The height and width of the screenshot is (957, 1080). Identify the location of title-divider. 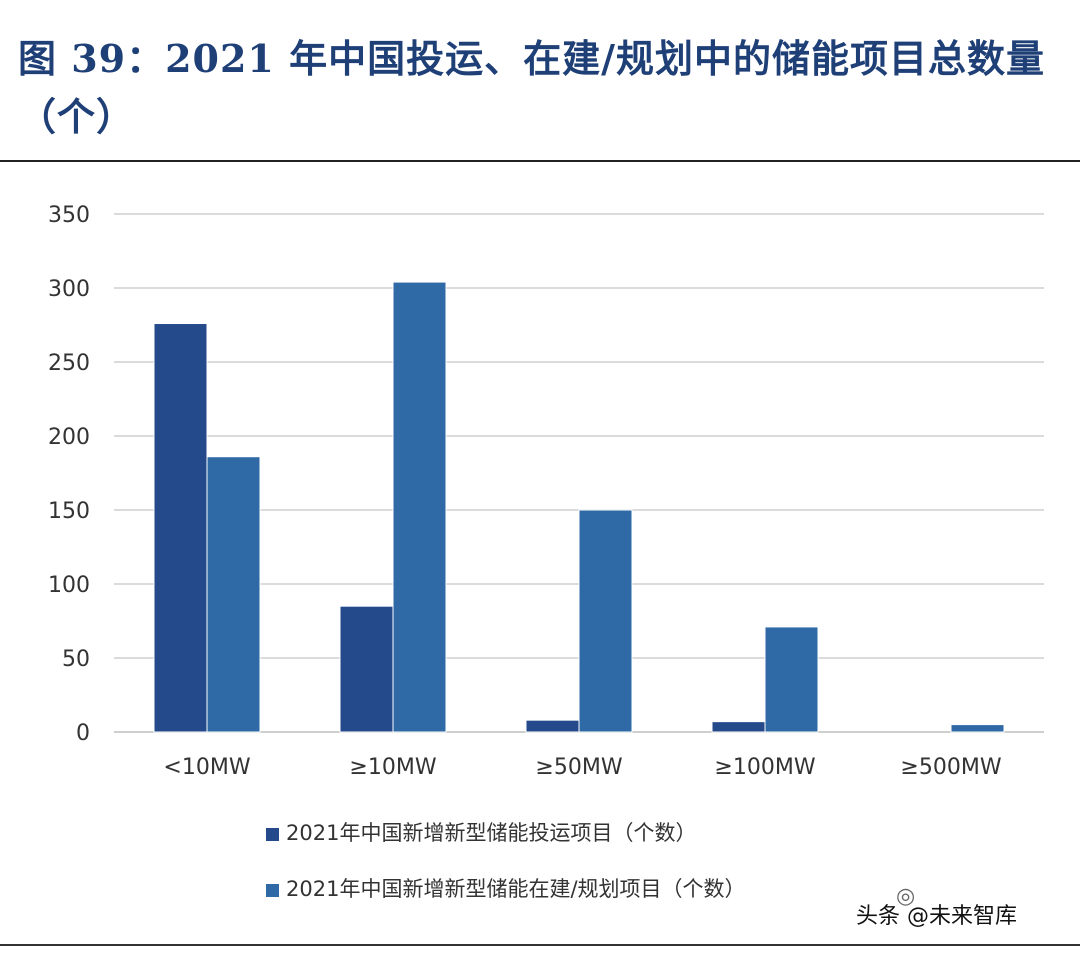
(540, 161).